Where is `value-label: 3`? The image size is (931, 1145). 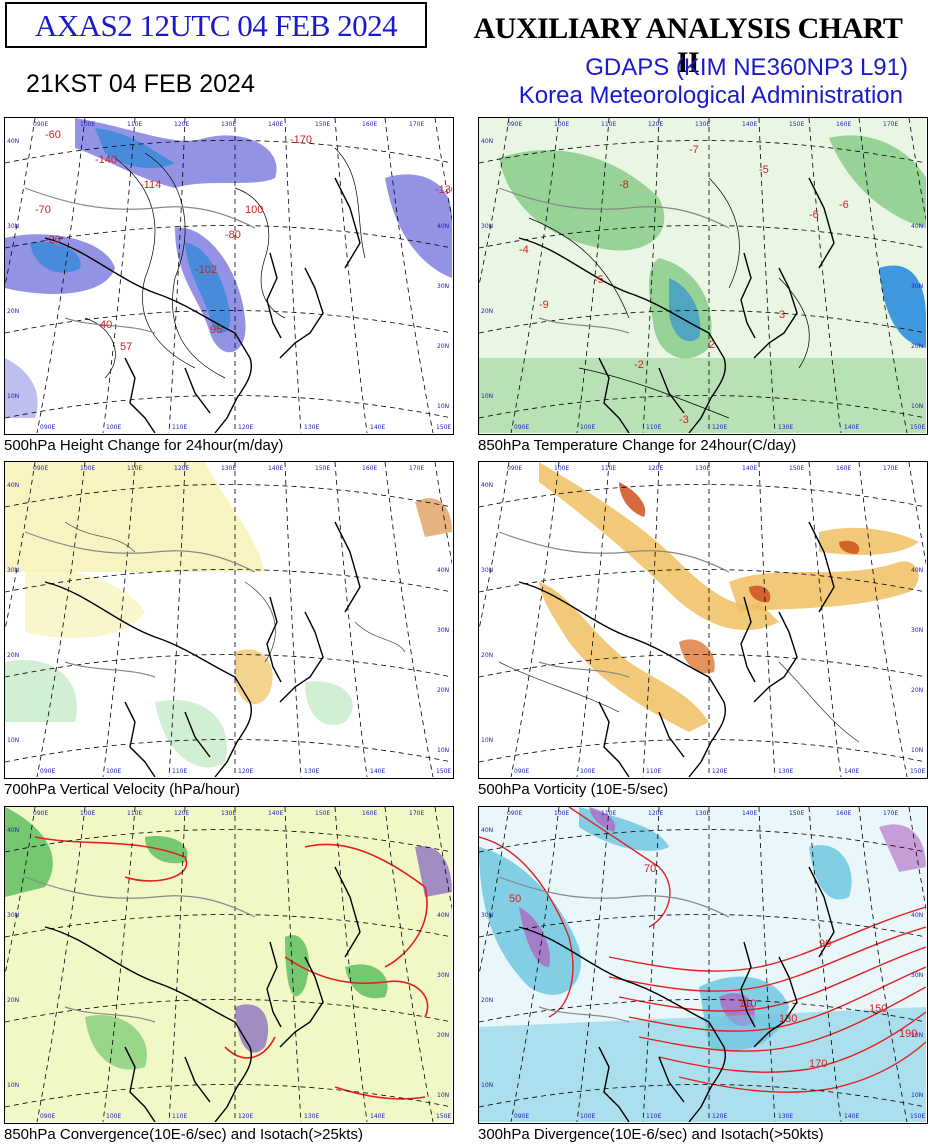 value-label: 3 is located at coordinates (782, 315).